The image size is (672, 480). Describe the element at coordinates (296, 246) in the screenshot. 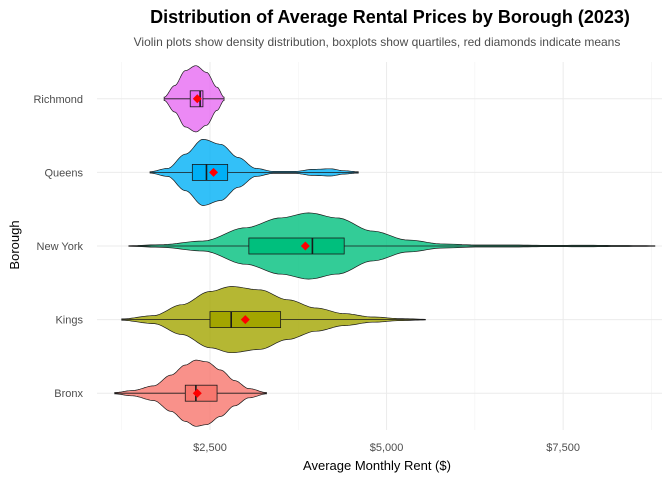

I see `box-quartiles` at that location.